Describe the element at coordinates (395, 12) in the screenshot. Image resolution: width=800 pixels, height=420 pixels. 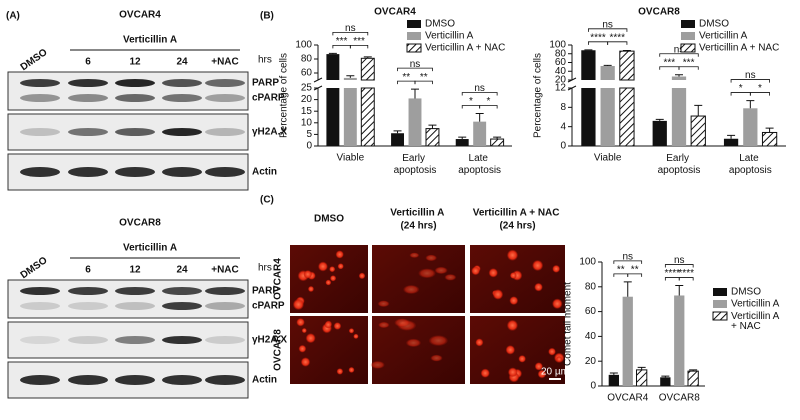
I see `chart-title: OVCAR4` at that location.